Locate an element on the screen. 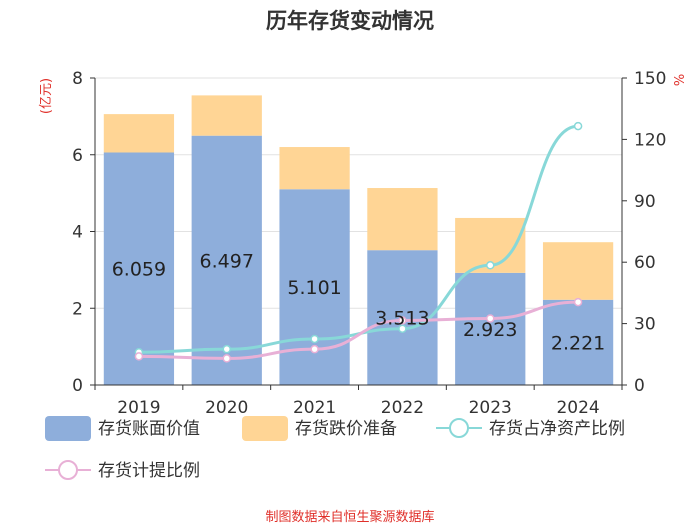 The image size is (700, 525). bar-value-label: 6.059 is located at coordinates (139, 270).